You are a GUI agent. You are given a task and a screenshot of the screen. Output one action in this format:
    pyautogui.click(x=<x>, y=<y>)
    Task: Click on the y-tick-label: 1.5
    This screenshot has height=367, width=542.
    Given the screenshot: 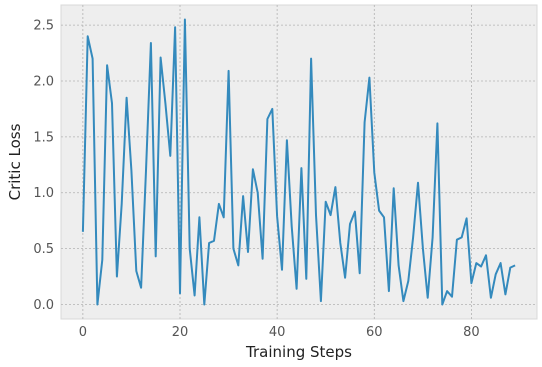 What is the action you would take?
    pyautogui.click(x=43, y=137)
    